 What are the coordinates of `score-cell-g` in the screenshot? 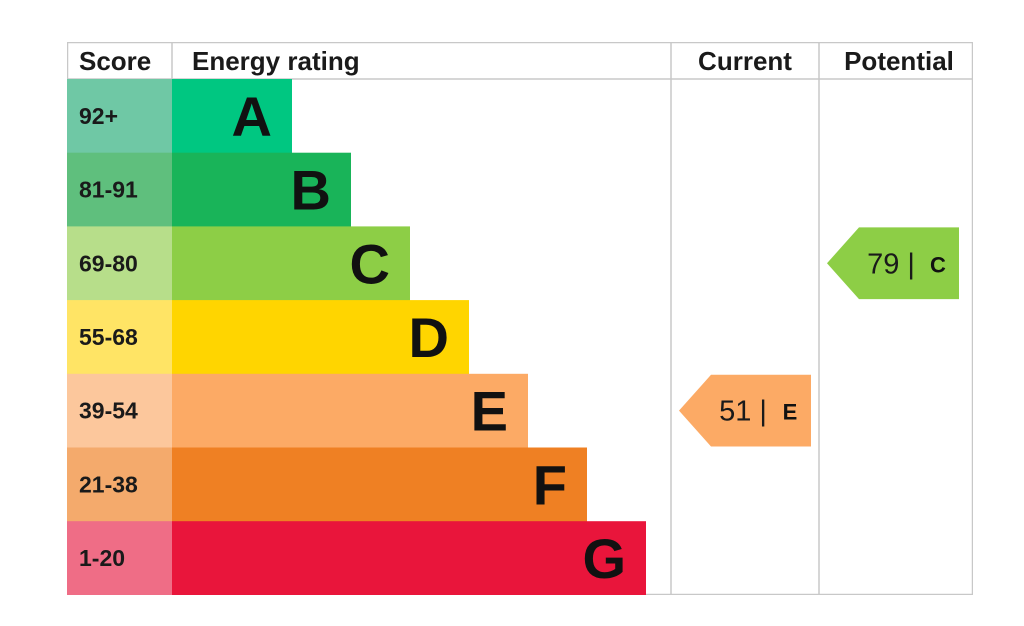 It's located at (119, 558).